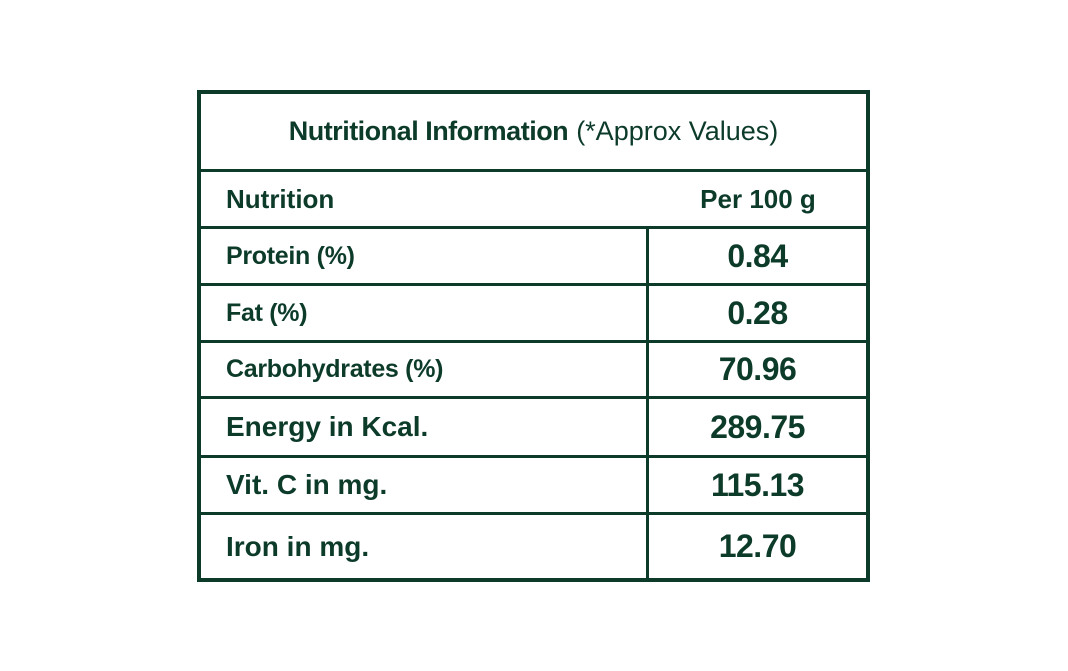 This screenshot has height=671, width=1068. What do you see at coordinates (533, 428) in the screenshot?
I see `table-row-energy: Energy in Kcal. 289.75` at bounding box center [533, 428].